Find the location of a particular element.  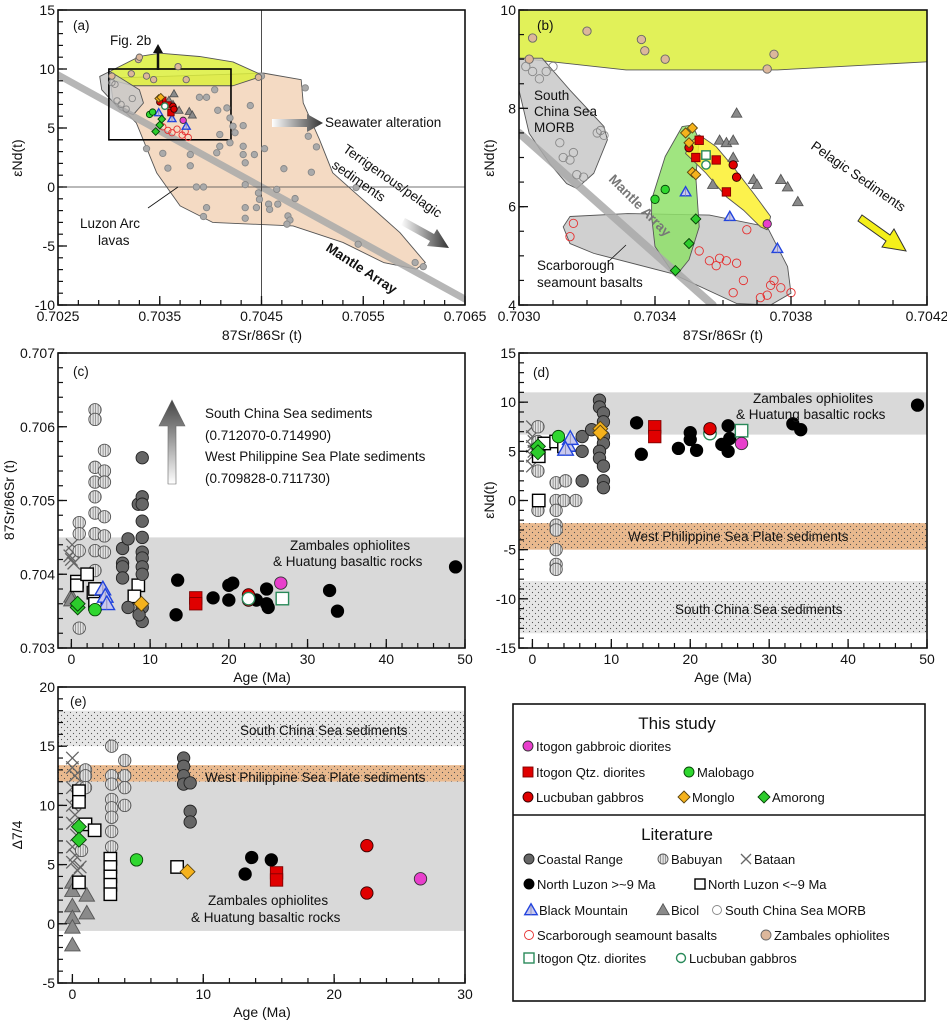

x-tick-label: 50 is located at coordinates (927, 659).